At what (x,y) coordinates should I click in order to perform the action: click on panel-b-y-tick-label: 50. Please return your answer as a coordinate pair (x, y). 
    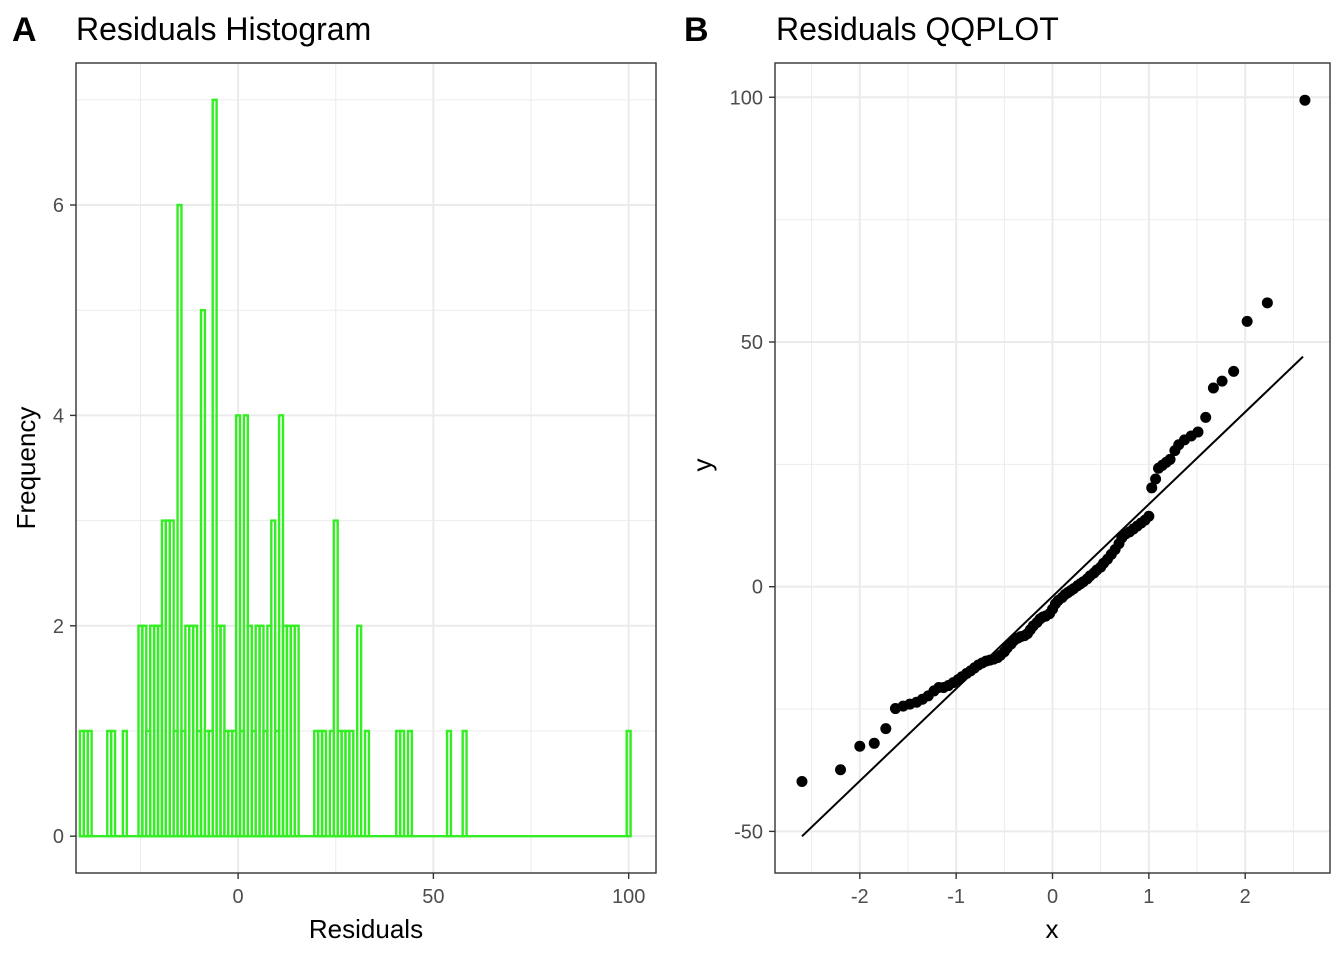
    Looking at the image, I should click on (752, 343).